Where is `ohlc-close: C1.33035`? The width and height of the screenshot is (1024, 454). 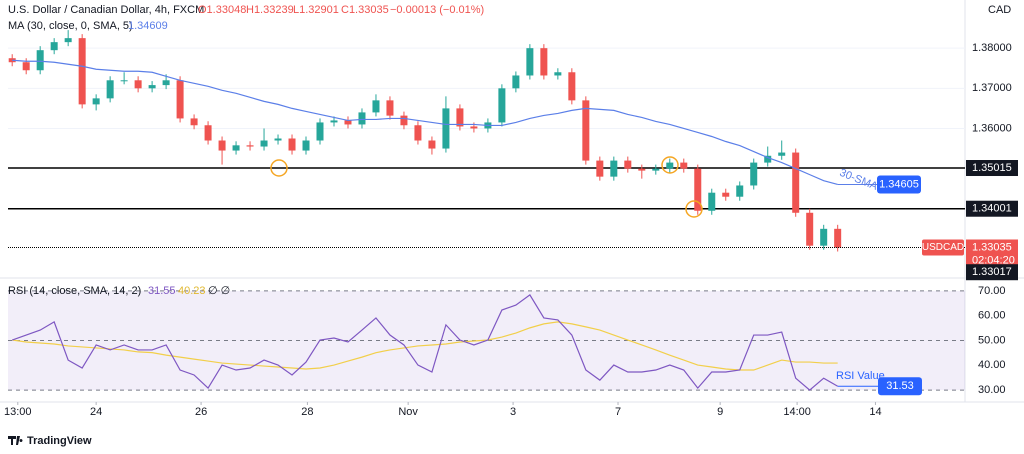
ohlc-close: C1.33035 is located at coordinates (365, 10).